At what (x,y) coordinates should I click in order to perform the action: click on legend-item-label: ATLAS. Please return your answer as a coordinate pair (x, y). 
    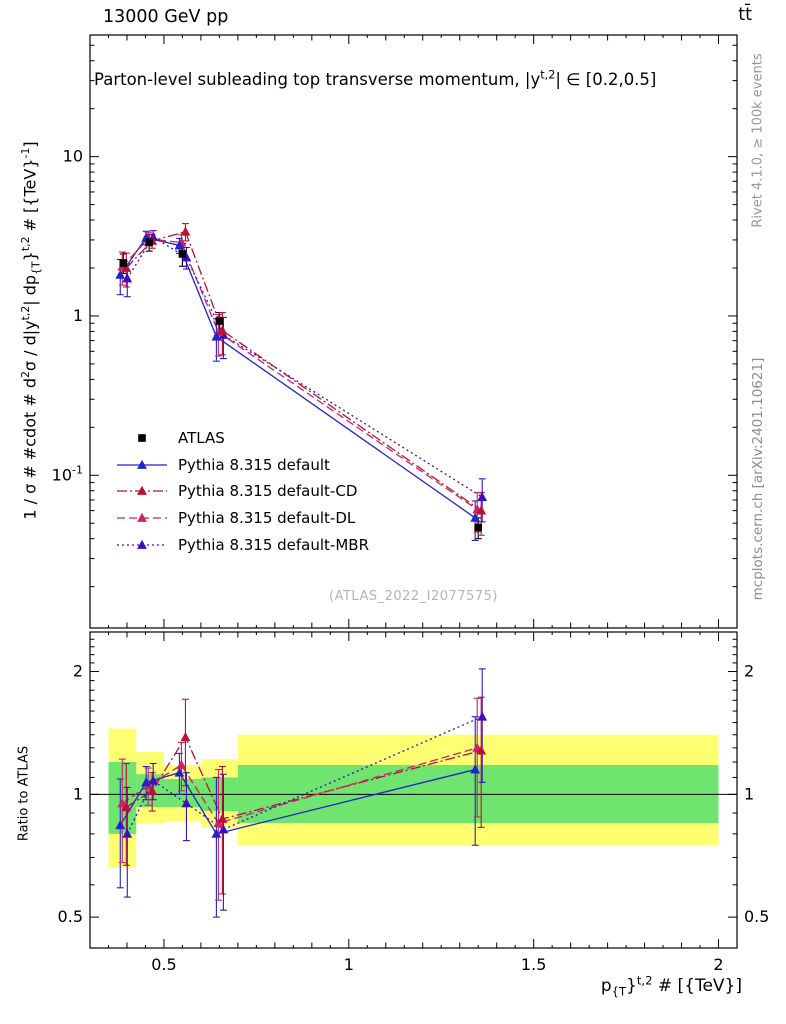
    Looking at the image, I should click on (201, 438).